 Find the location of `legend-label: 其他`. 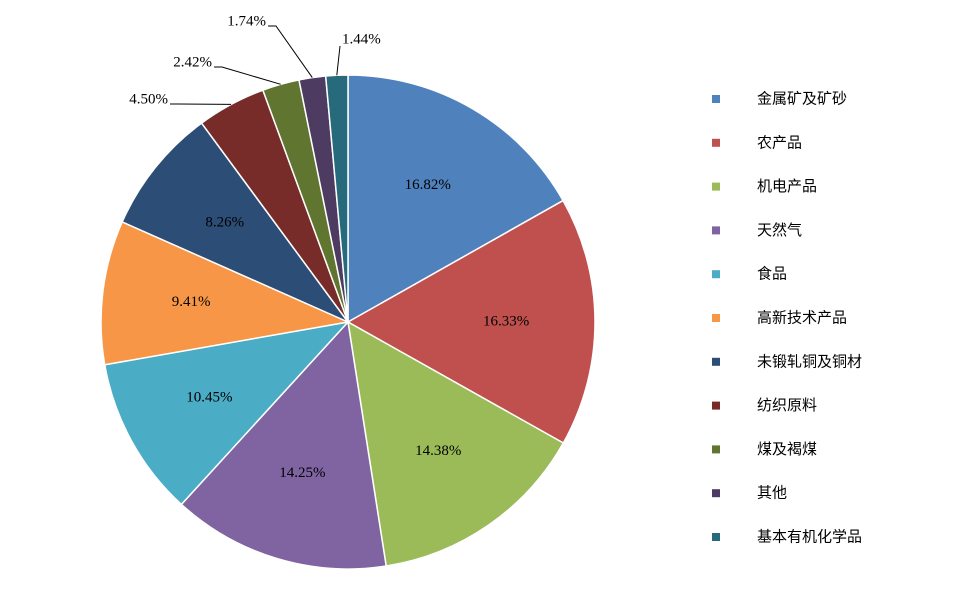

legend-label: 其他 is located at coordinates (772, 493).